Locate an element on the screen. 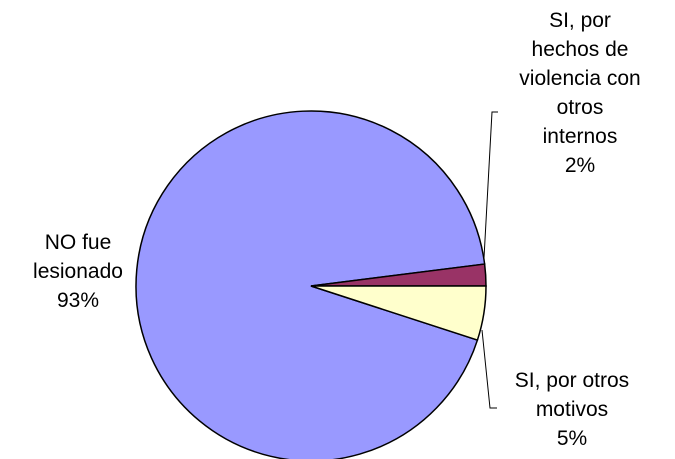 This screenshot has height=459, width=675. slice-si-otros-motivos is located at coordinates (398, 313).